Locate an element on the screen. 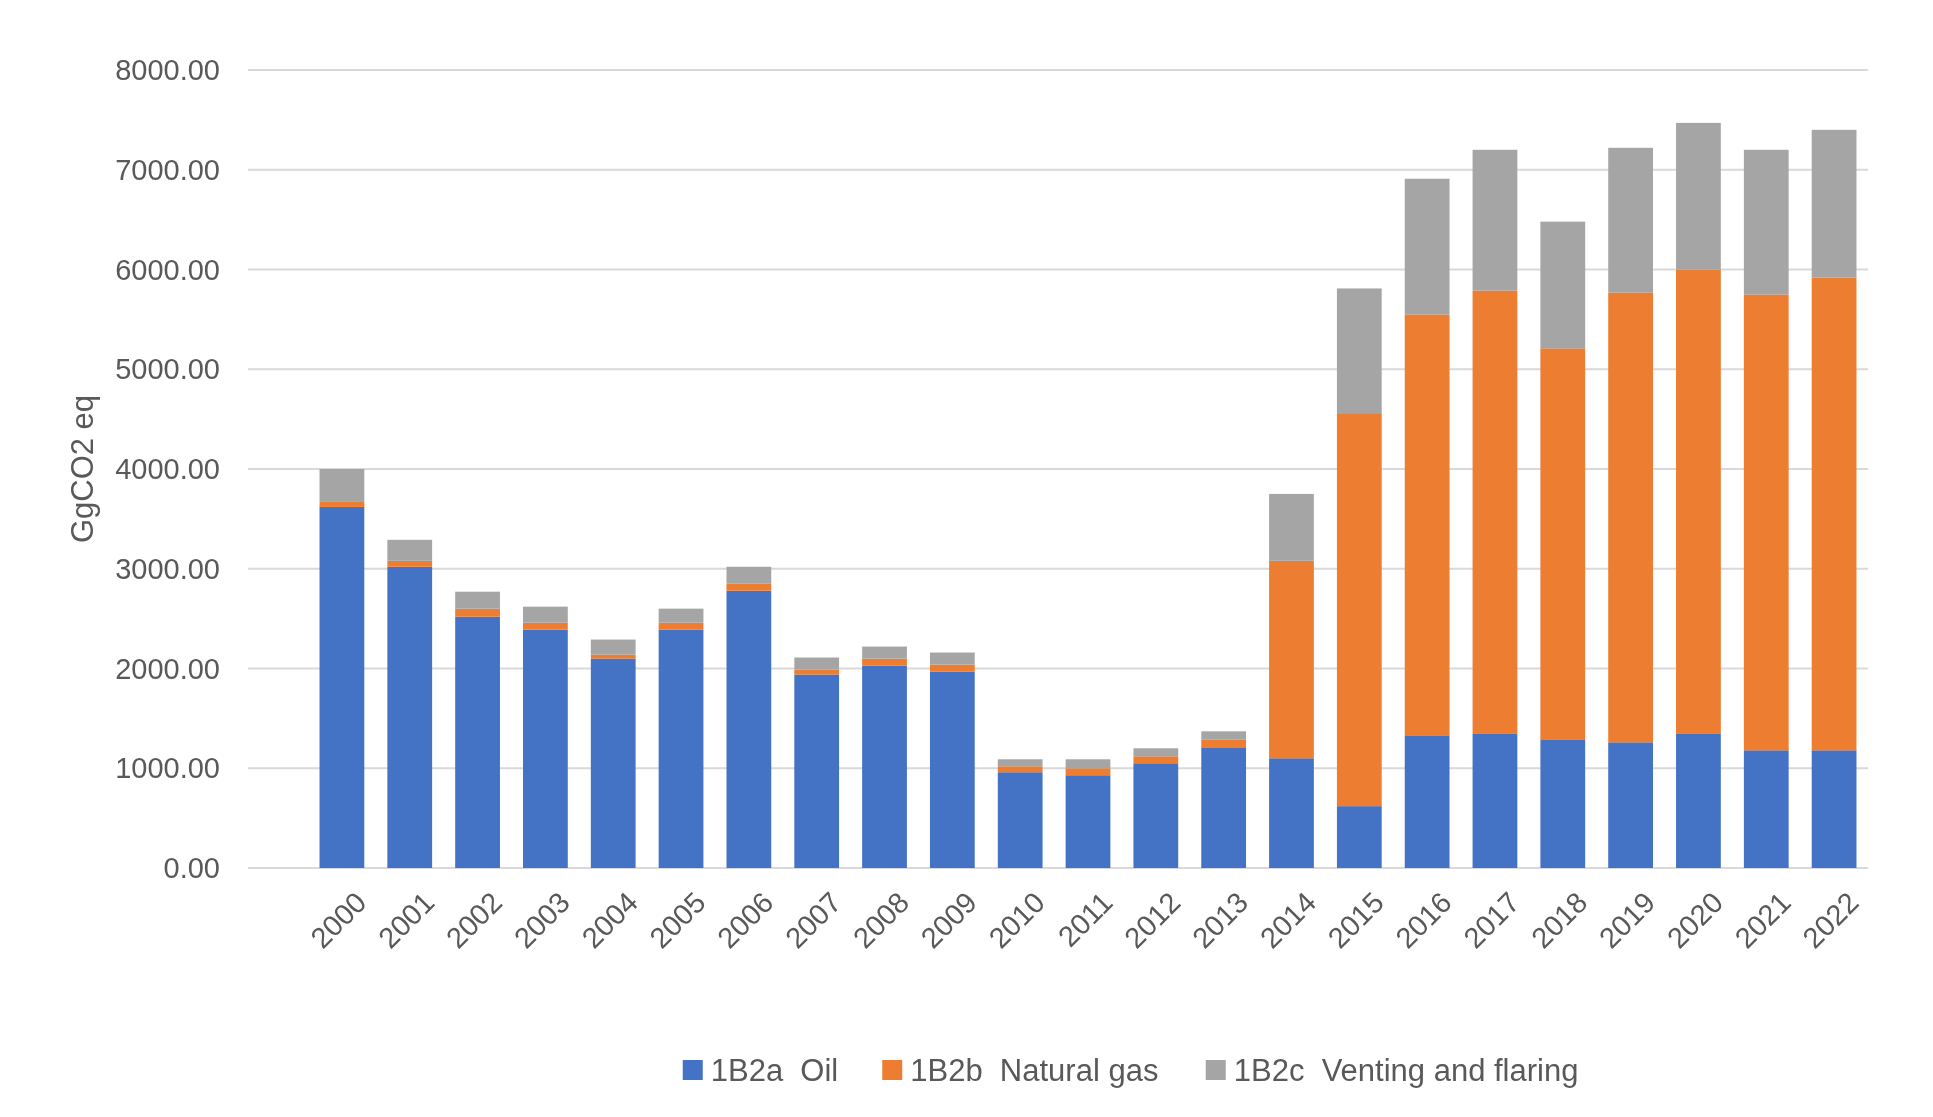 The width and height of the screenshot is (1933, 1117). y-tick-label: 3000.00 is located at coordinates (167, 568).